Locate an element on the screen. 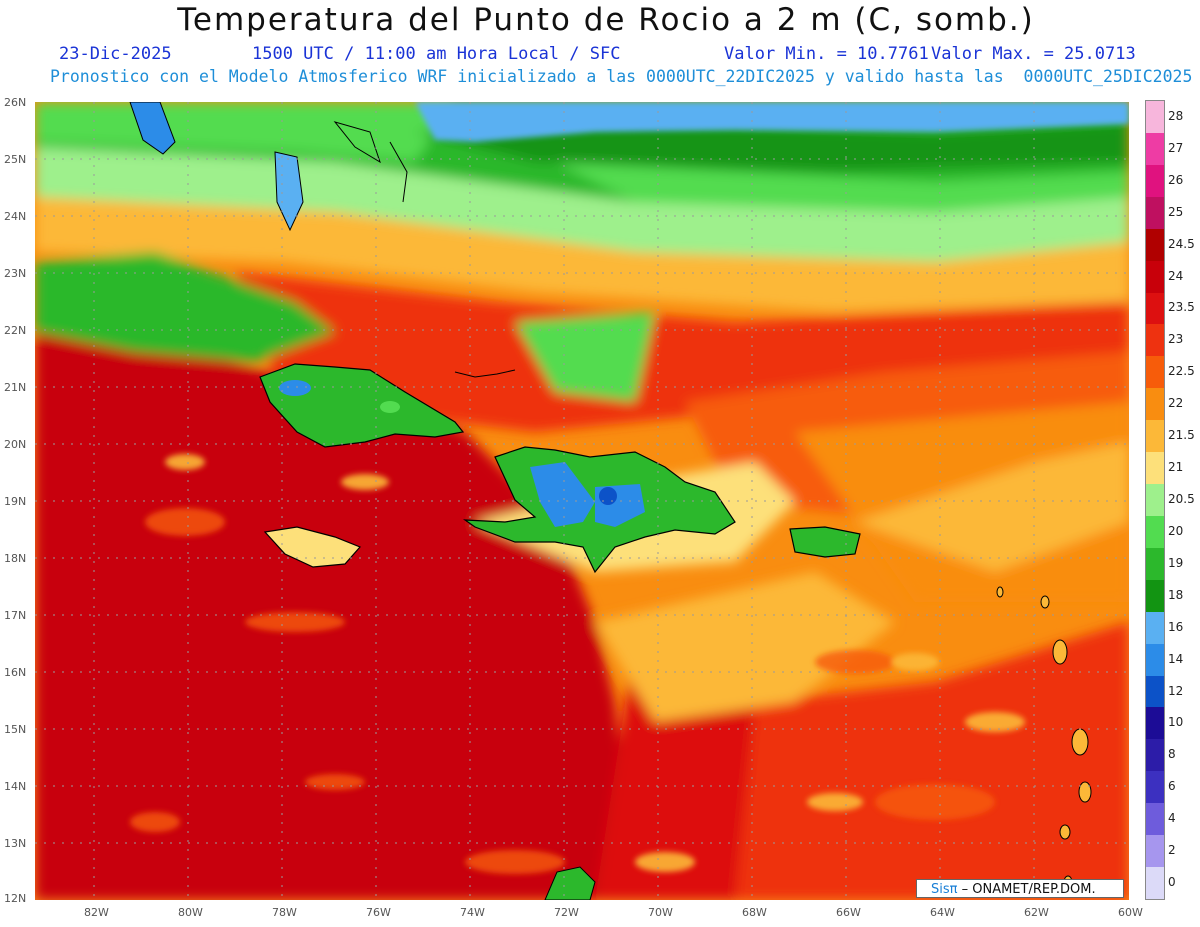 Image resolution: width=1200 pixels, height=927 pixels. color-scale-label: 28 is located at coordinates (1176, 115).